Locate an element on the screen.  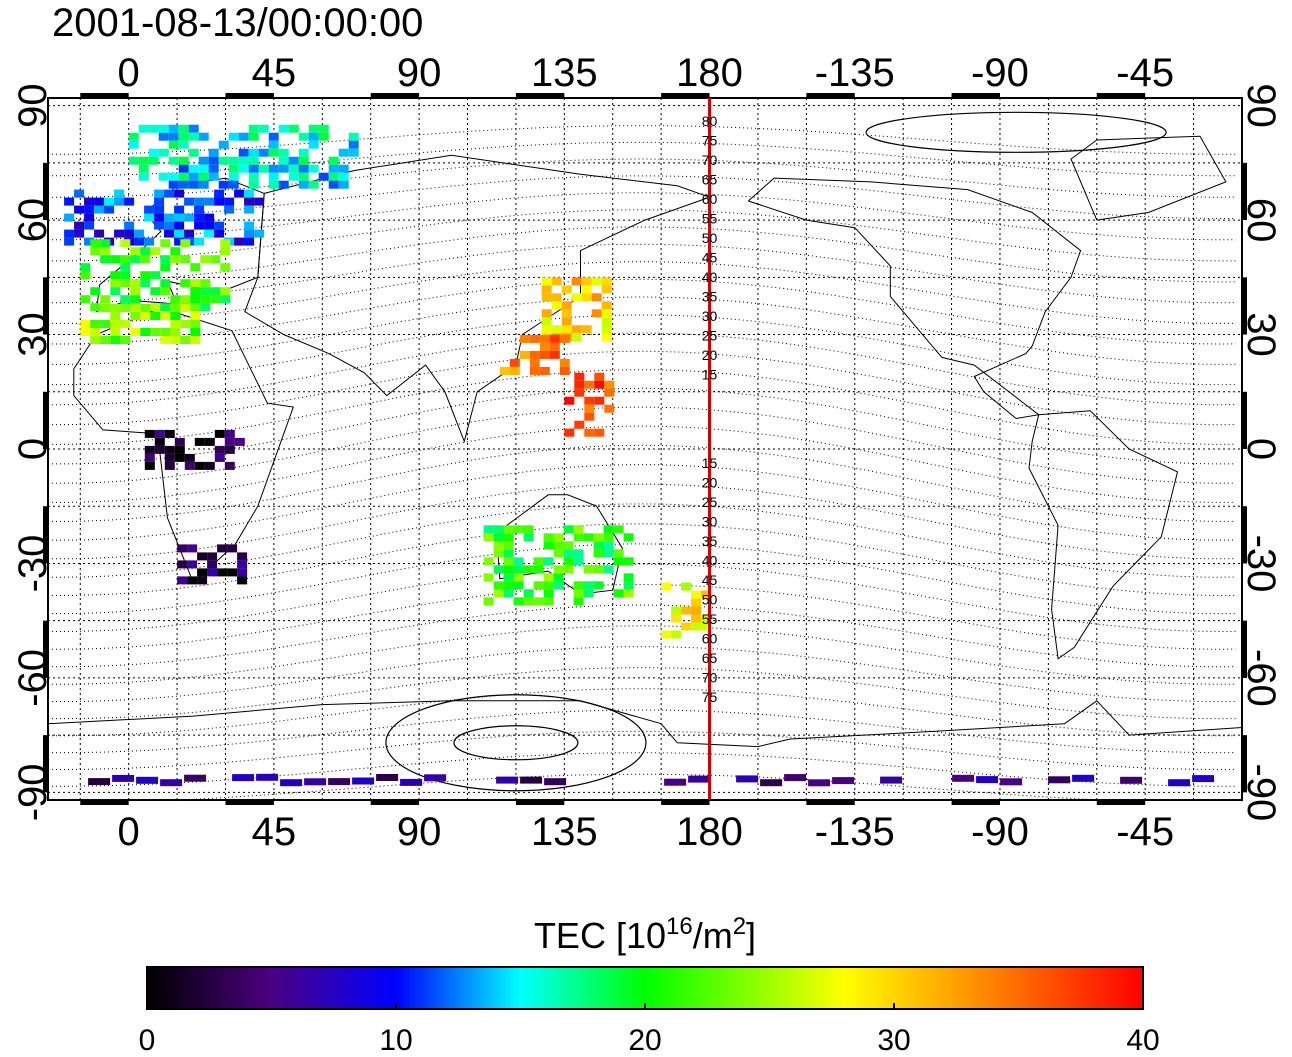
colorbar-tick-label: 0 is located at coordinates (147, 1040).